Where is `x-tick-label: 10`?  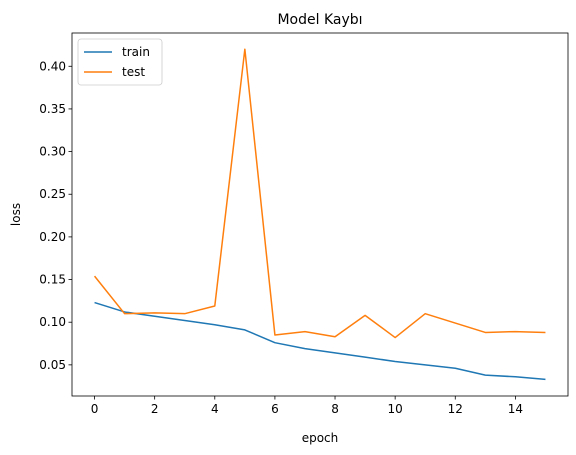 x-tick-label: 10 is located at coordinates (395, 409).